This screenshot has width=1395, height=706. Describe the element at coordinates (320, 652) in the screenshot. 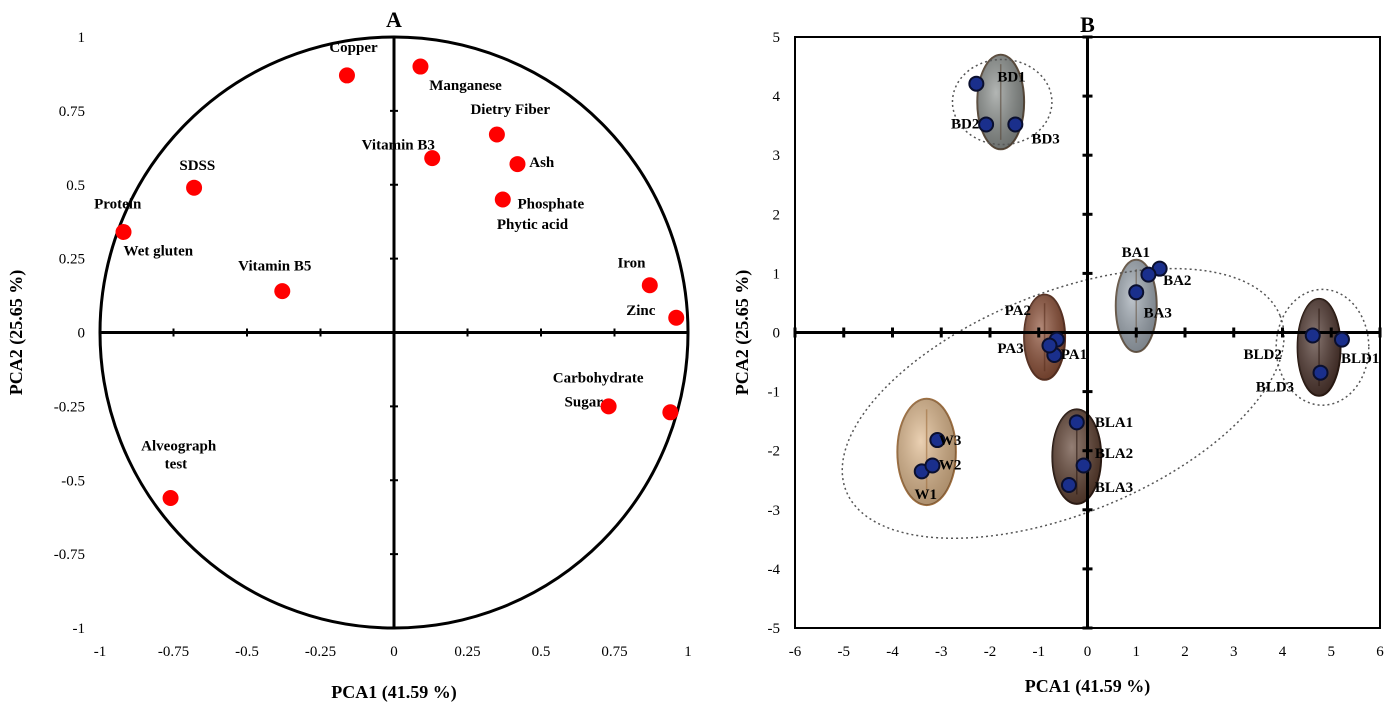

I see `x-tick-label: -0.25` at that location.